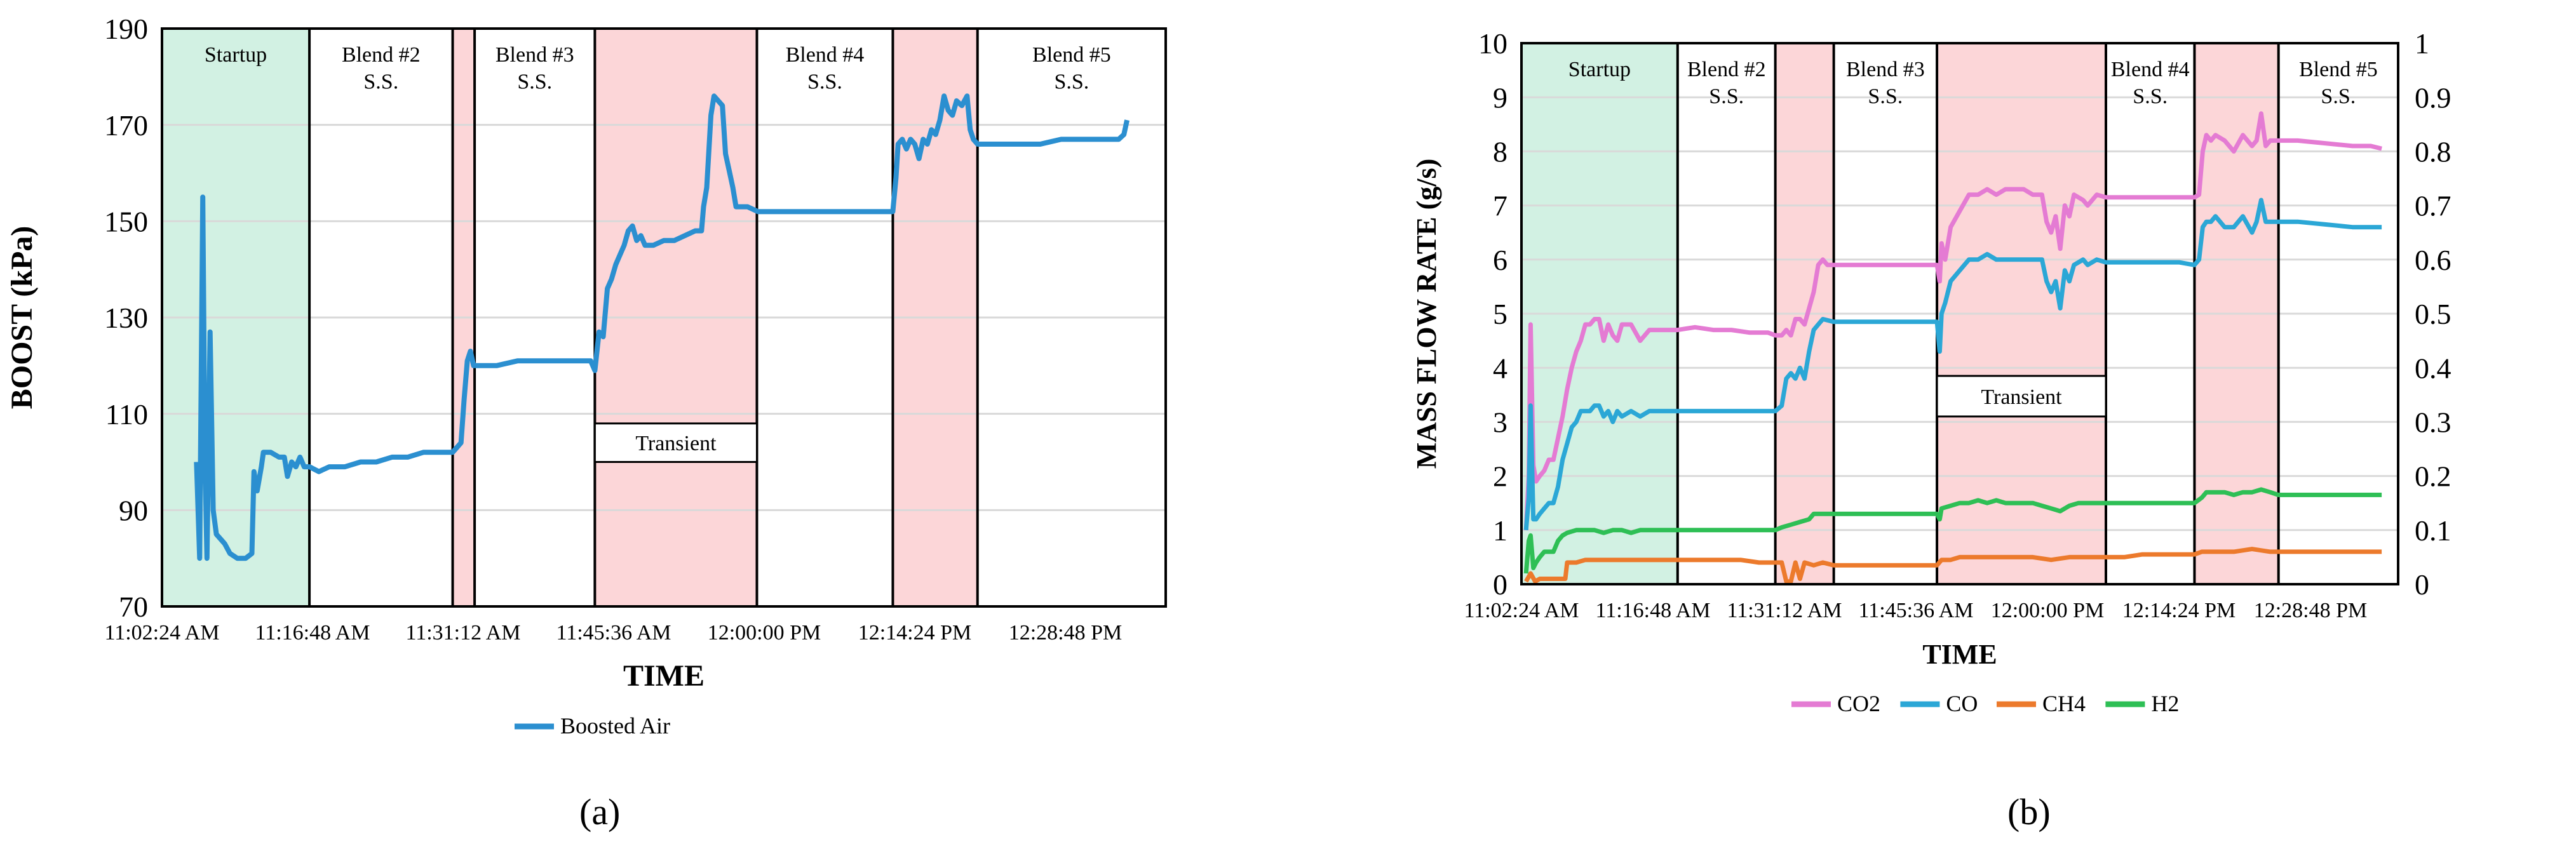 The height and width of the screenshot is (849, 2576). I want to click on y-tick-label: 6, so click(1500, 260).